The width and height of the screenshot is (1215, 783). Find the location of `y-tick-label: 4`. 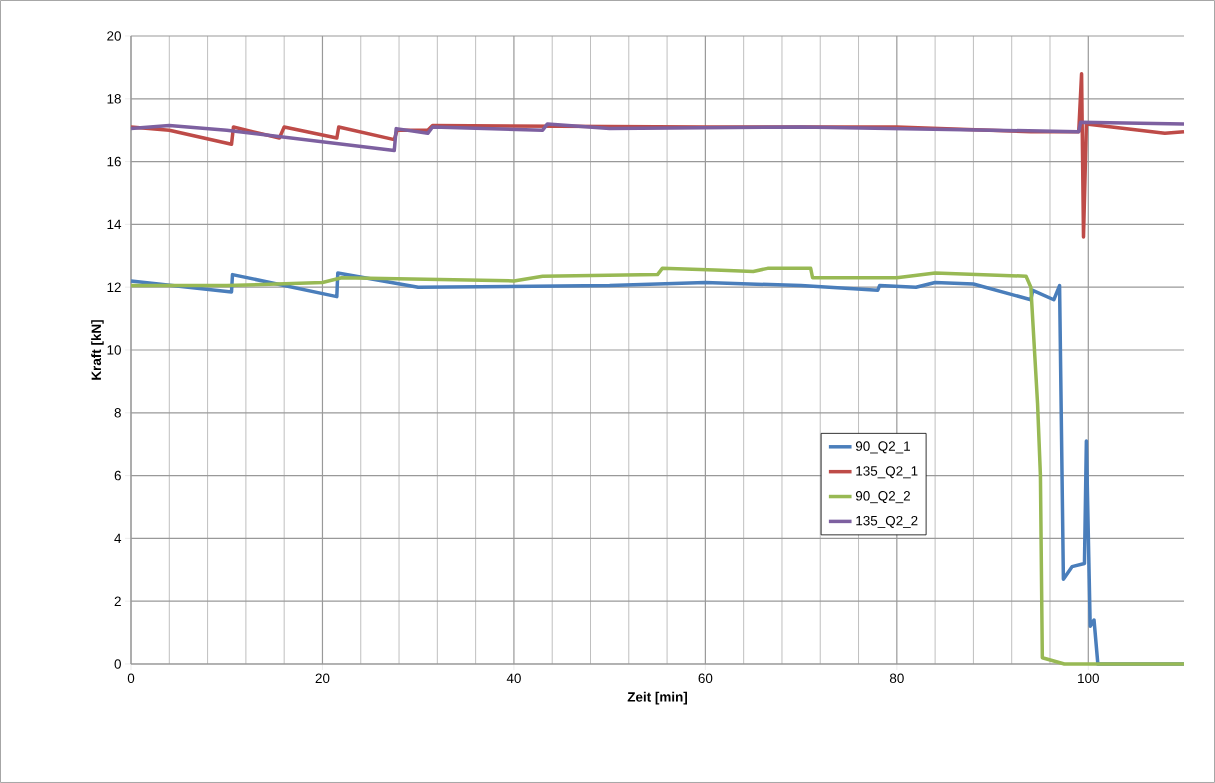

y-tick-label: 4 is located at coordinates (118, 538).